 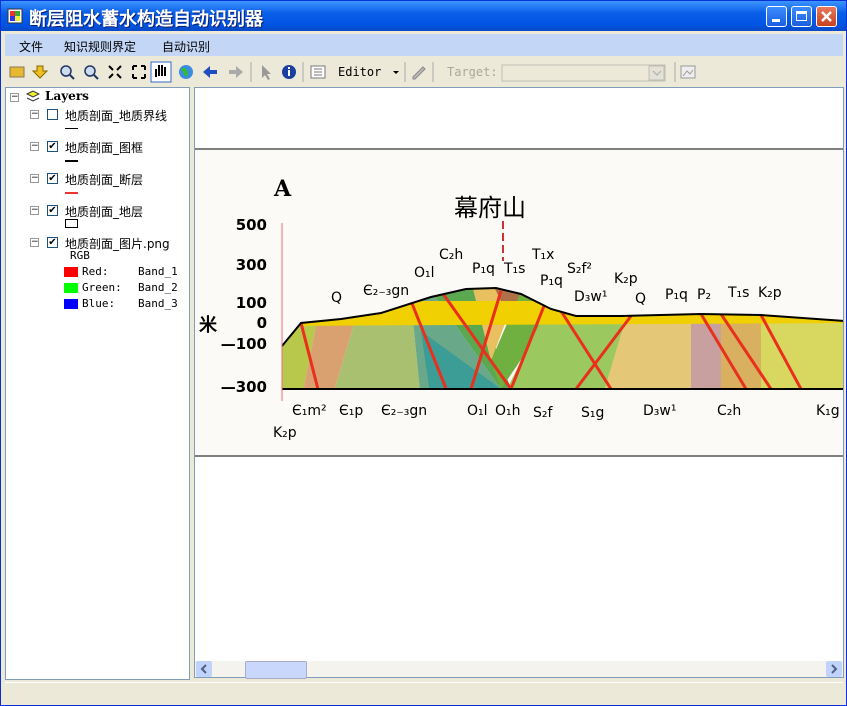 I want to click on target-label: Target:, so click(x=472, y=72).